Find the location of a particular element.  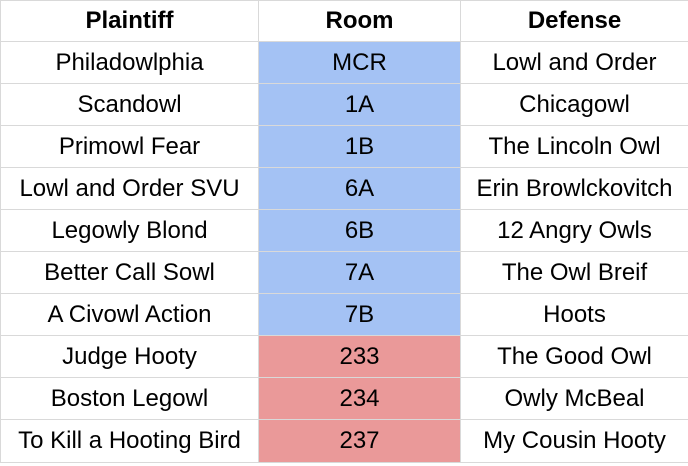

plaintiff-cell: A Civowl Action is located at coordinates (129, 314).